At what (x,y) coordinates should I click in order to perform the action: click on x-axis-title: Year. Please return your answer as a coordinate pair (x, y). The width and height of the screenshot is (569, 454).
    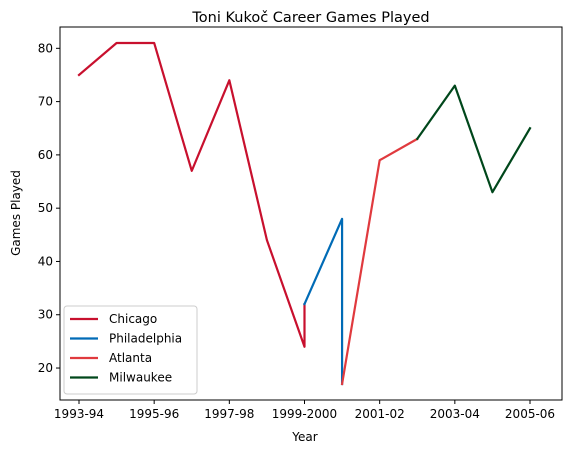
    Looking at the image, I should click on (304, 437).